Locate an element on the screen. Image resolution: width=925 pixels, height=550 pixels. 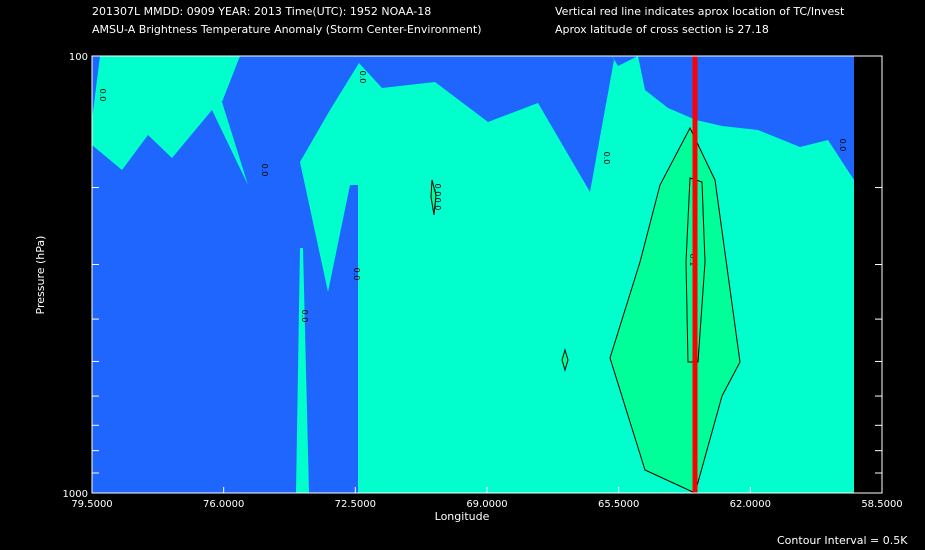
y-axis-label: Pressure (hPa) is located at coordinates (40, 275).